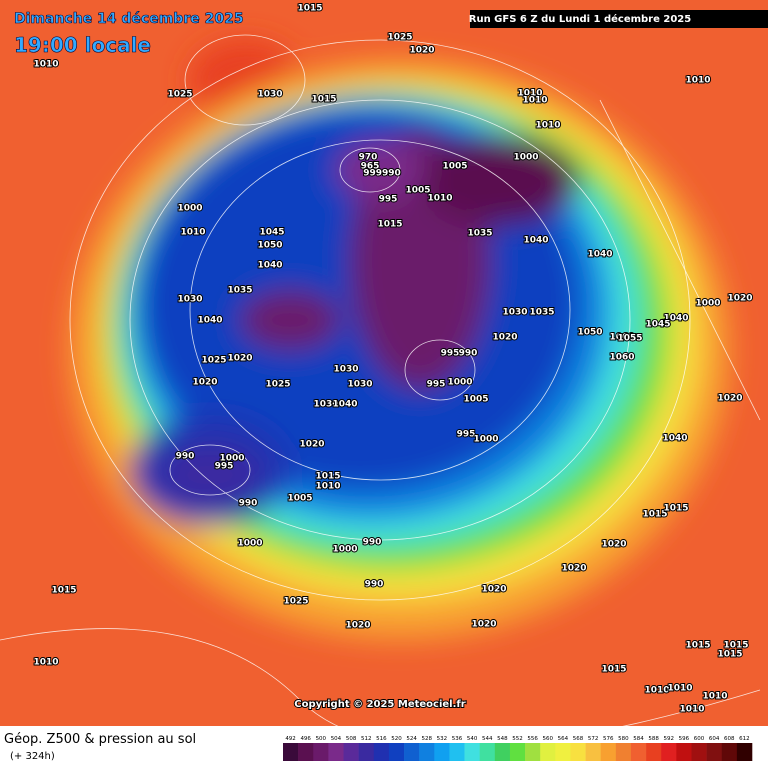 The height and width of the screenshot is (768, 768). I want to click on pressure-label: 965, so click(370, 167).